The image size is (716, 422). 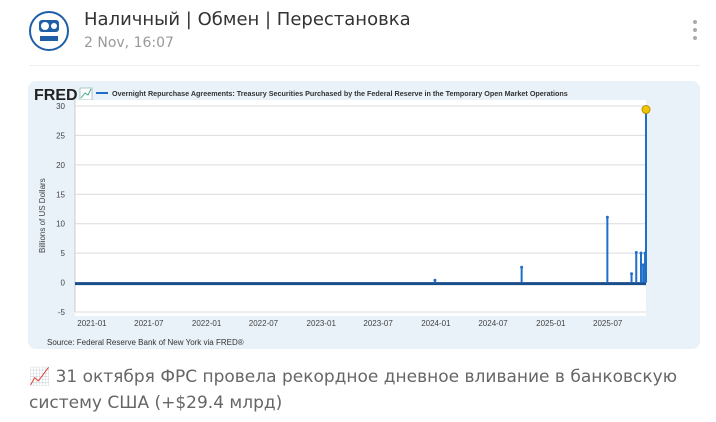 I want to click on y-tick-label: 30, so click(x=60, y=106).